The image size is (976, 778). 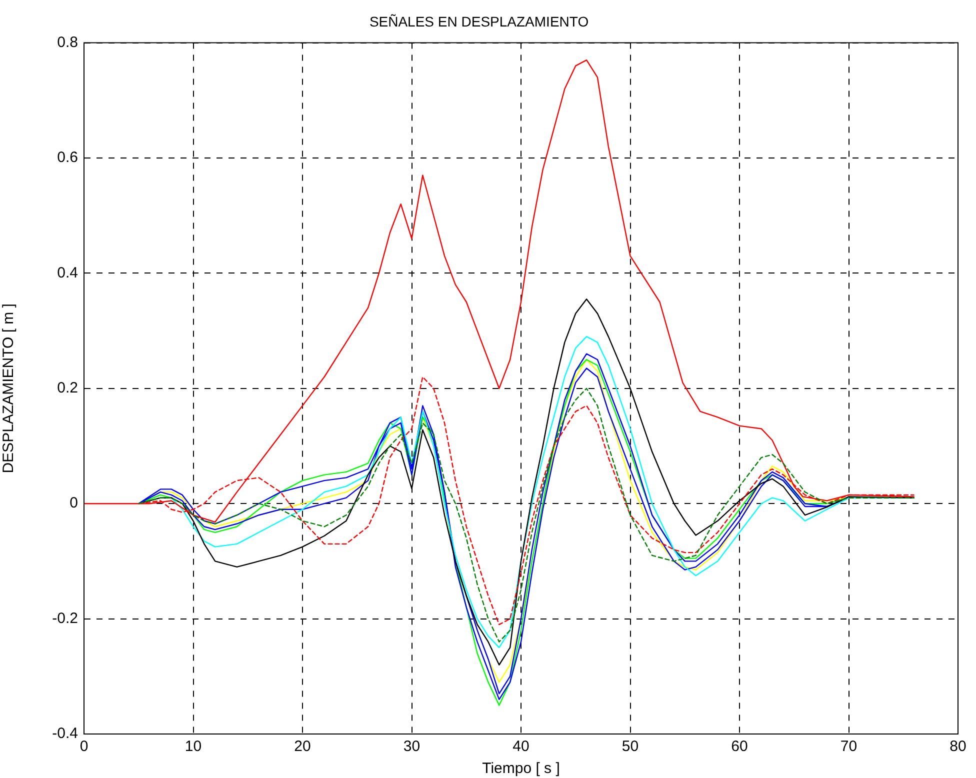 What do you see at coordinates (67, 157) in the screenshot?
I see `y-tick-label: 0.6` at bounding box center [67, 157].